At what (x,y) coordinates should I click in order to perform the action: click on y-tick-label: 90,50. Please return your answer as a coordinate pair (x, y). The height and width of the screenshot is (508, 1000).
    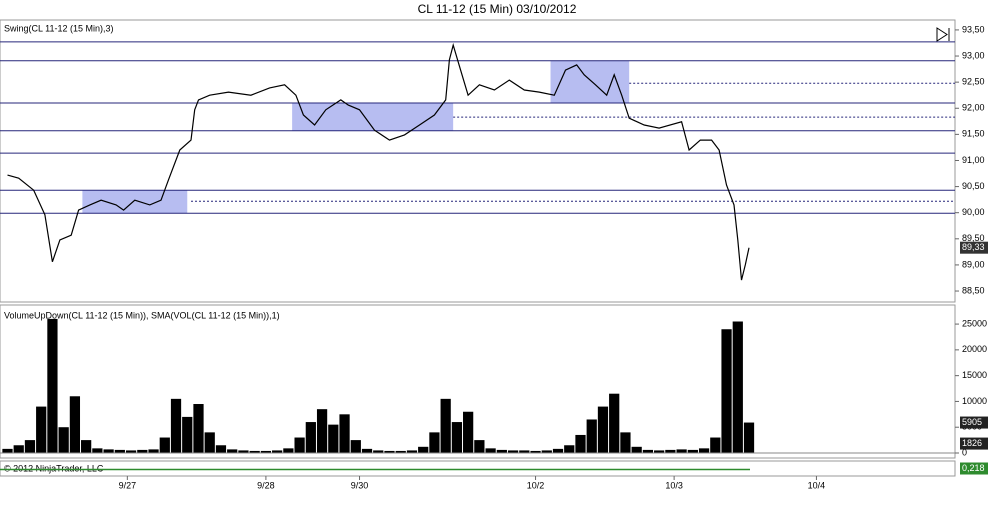
    Looking at the image, I should click on (973, 186).